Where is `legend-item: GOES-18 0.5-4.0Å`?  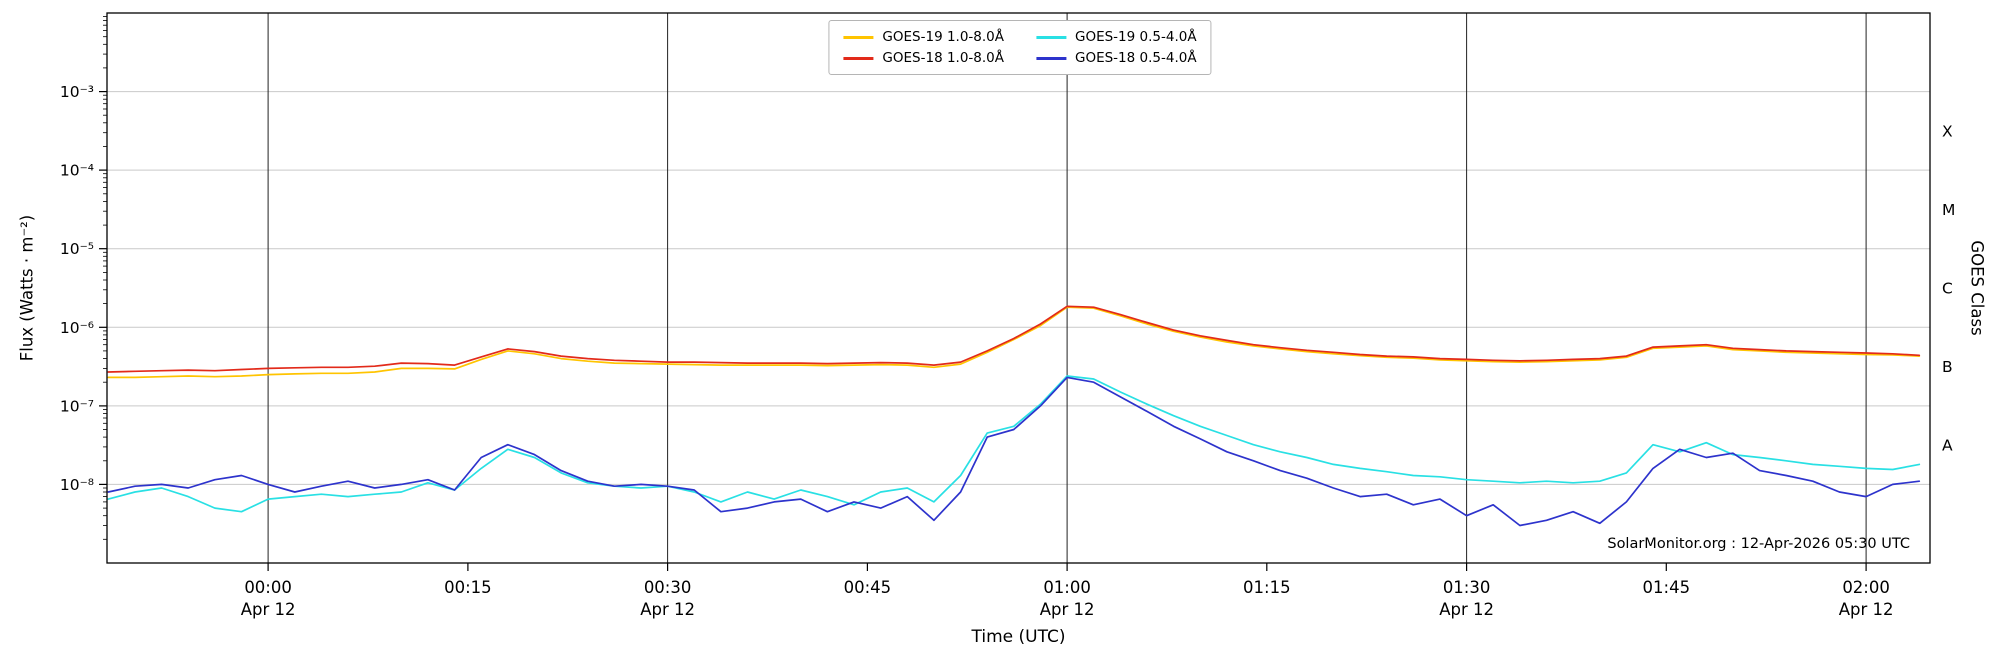 legend-item: GOES-18 0.5-4.0Å is located at coordinates (1116, 58).